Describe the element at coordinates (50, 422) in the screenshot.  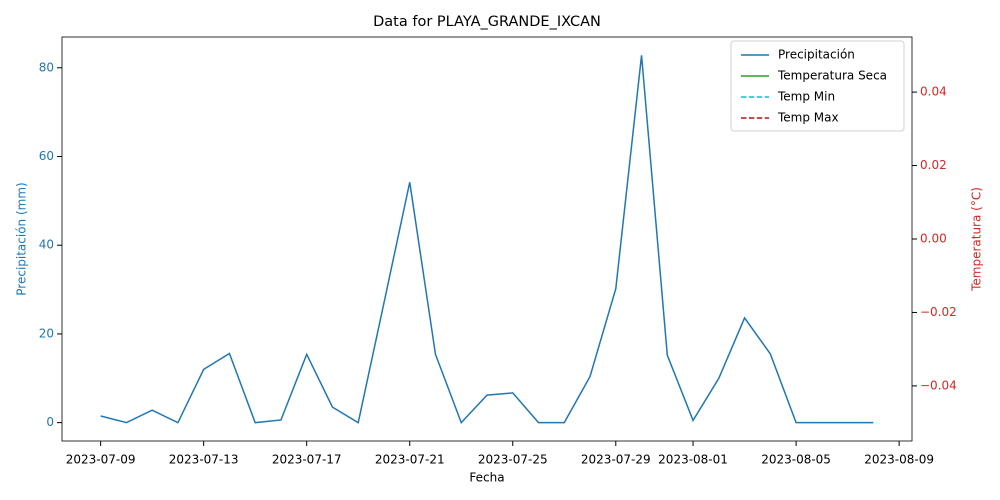
I see `y-tick-label: 0` at that location.